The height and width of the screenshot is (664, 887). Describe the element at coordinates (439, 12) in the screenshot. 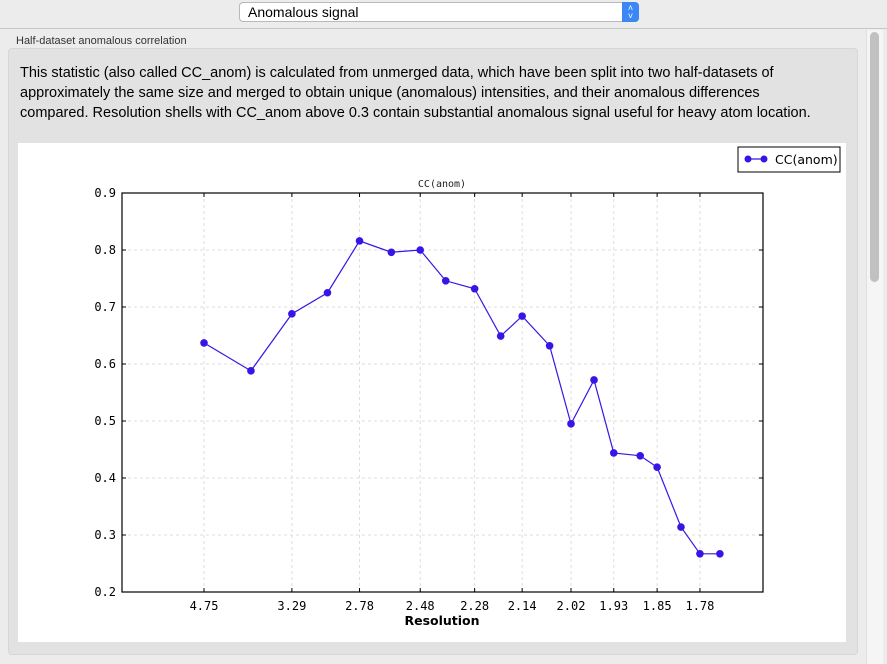

I see `view-select: Anomalous signal ˄ ˅` at that location.